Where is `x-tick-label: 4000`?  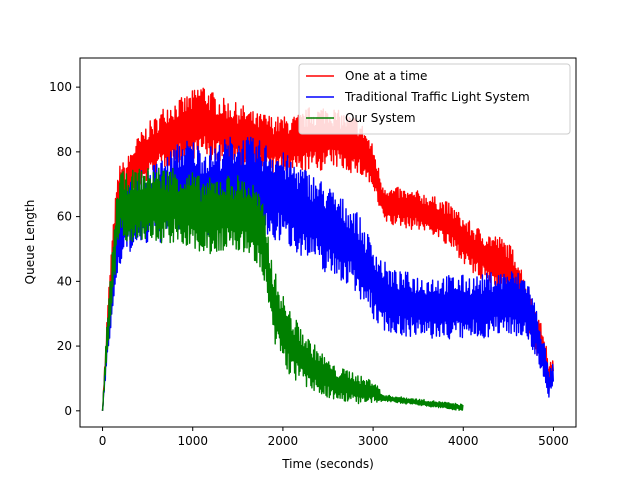
x-tick-label: 4000 is located at coordinates (463, 441).